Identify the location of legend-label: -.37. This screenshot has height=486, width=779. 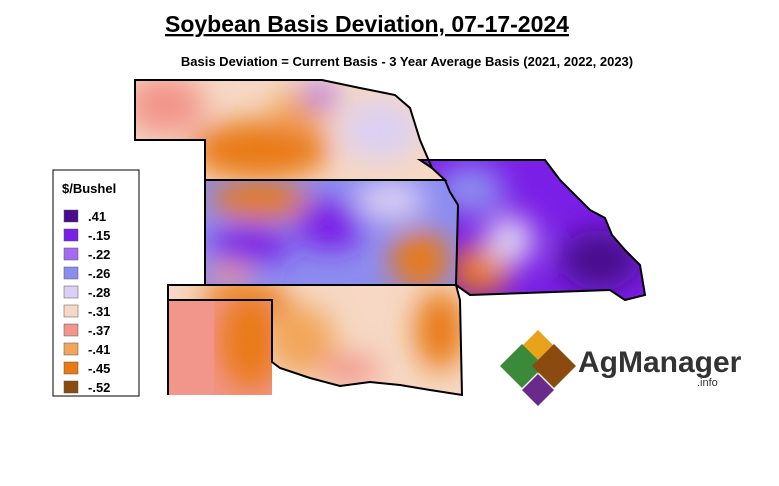
(99, 330).